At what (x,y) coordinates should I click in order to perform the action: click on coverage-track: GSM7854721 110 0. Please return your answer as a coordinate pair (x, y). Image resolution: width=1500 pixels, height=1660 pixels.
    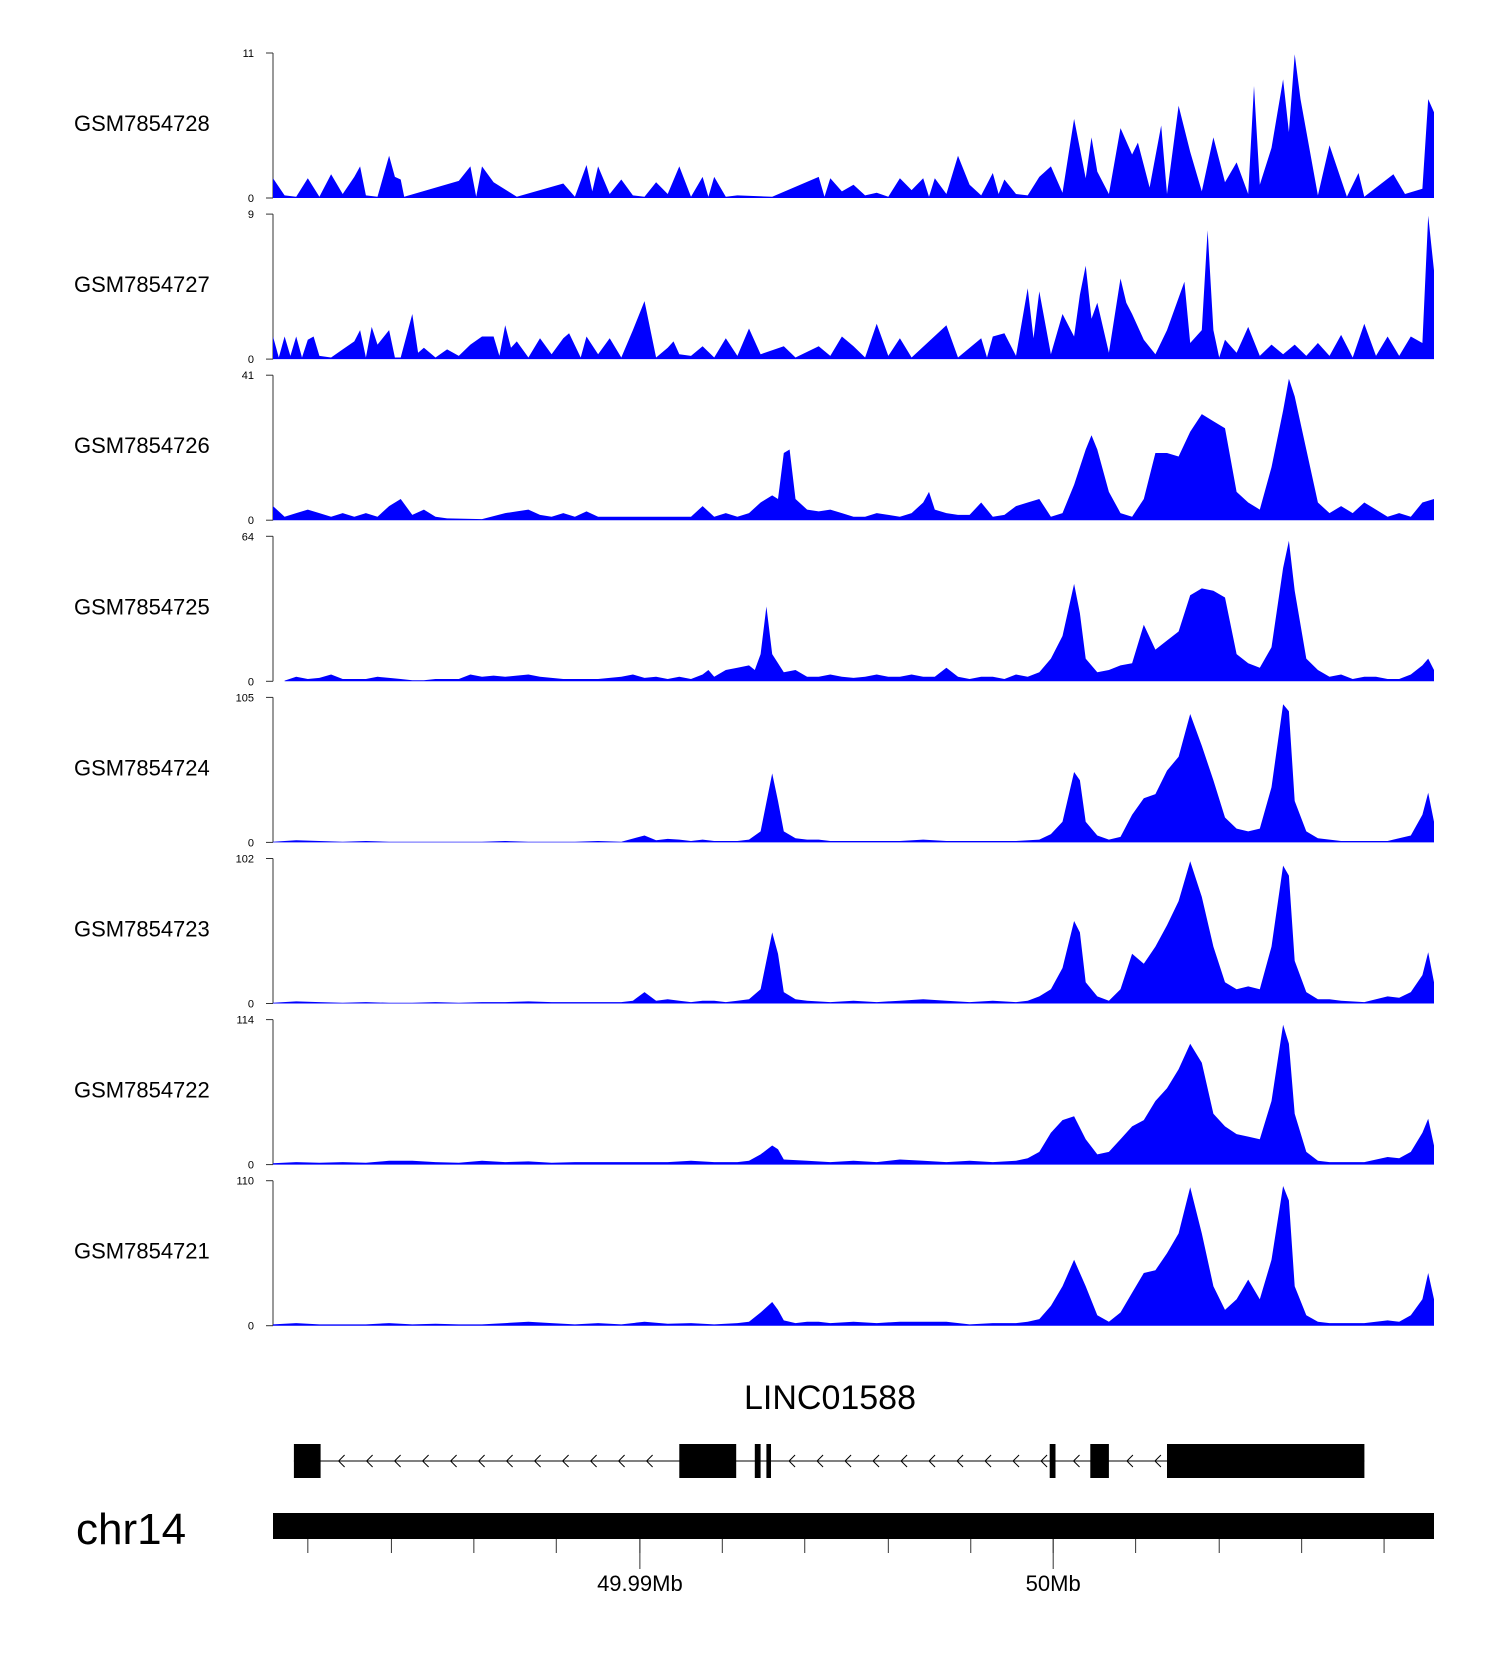
    Looking at the image, I should click on (754, 1254).